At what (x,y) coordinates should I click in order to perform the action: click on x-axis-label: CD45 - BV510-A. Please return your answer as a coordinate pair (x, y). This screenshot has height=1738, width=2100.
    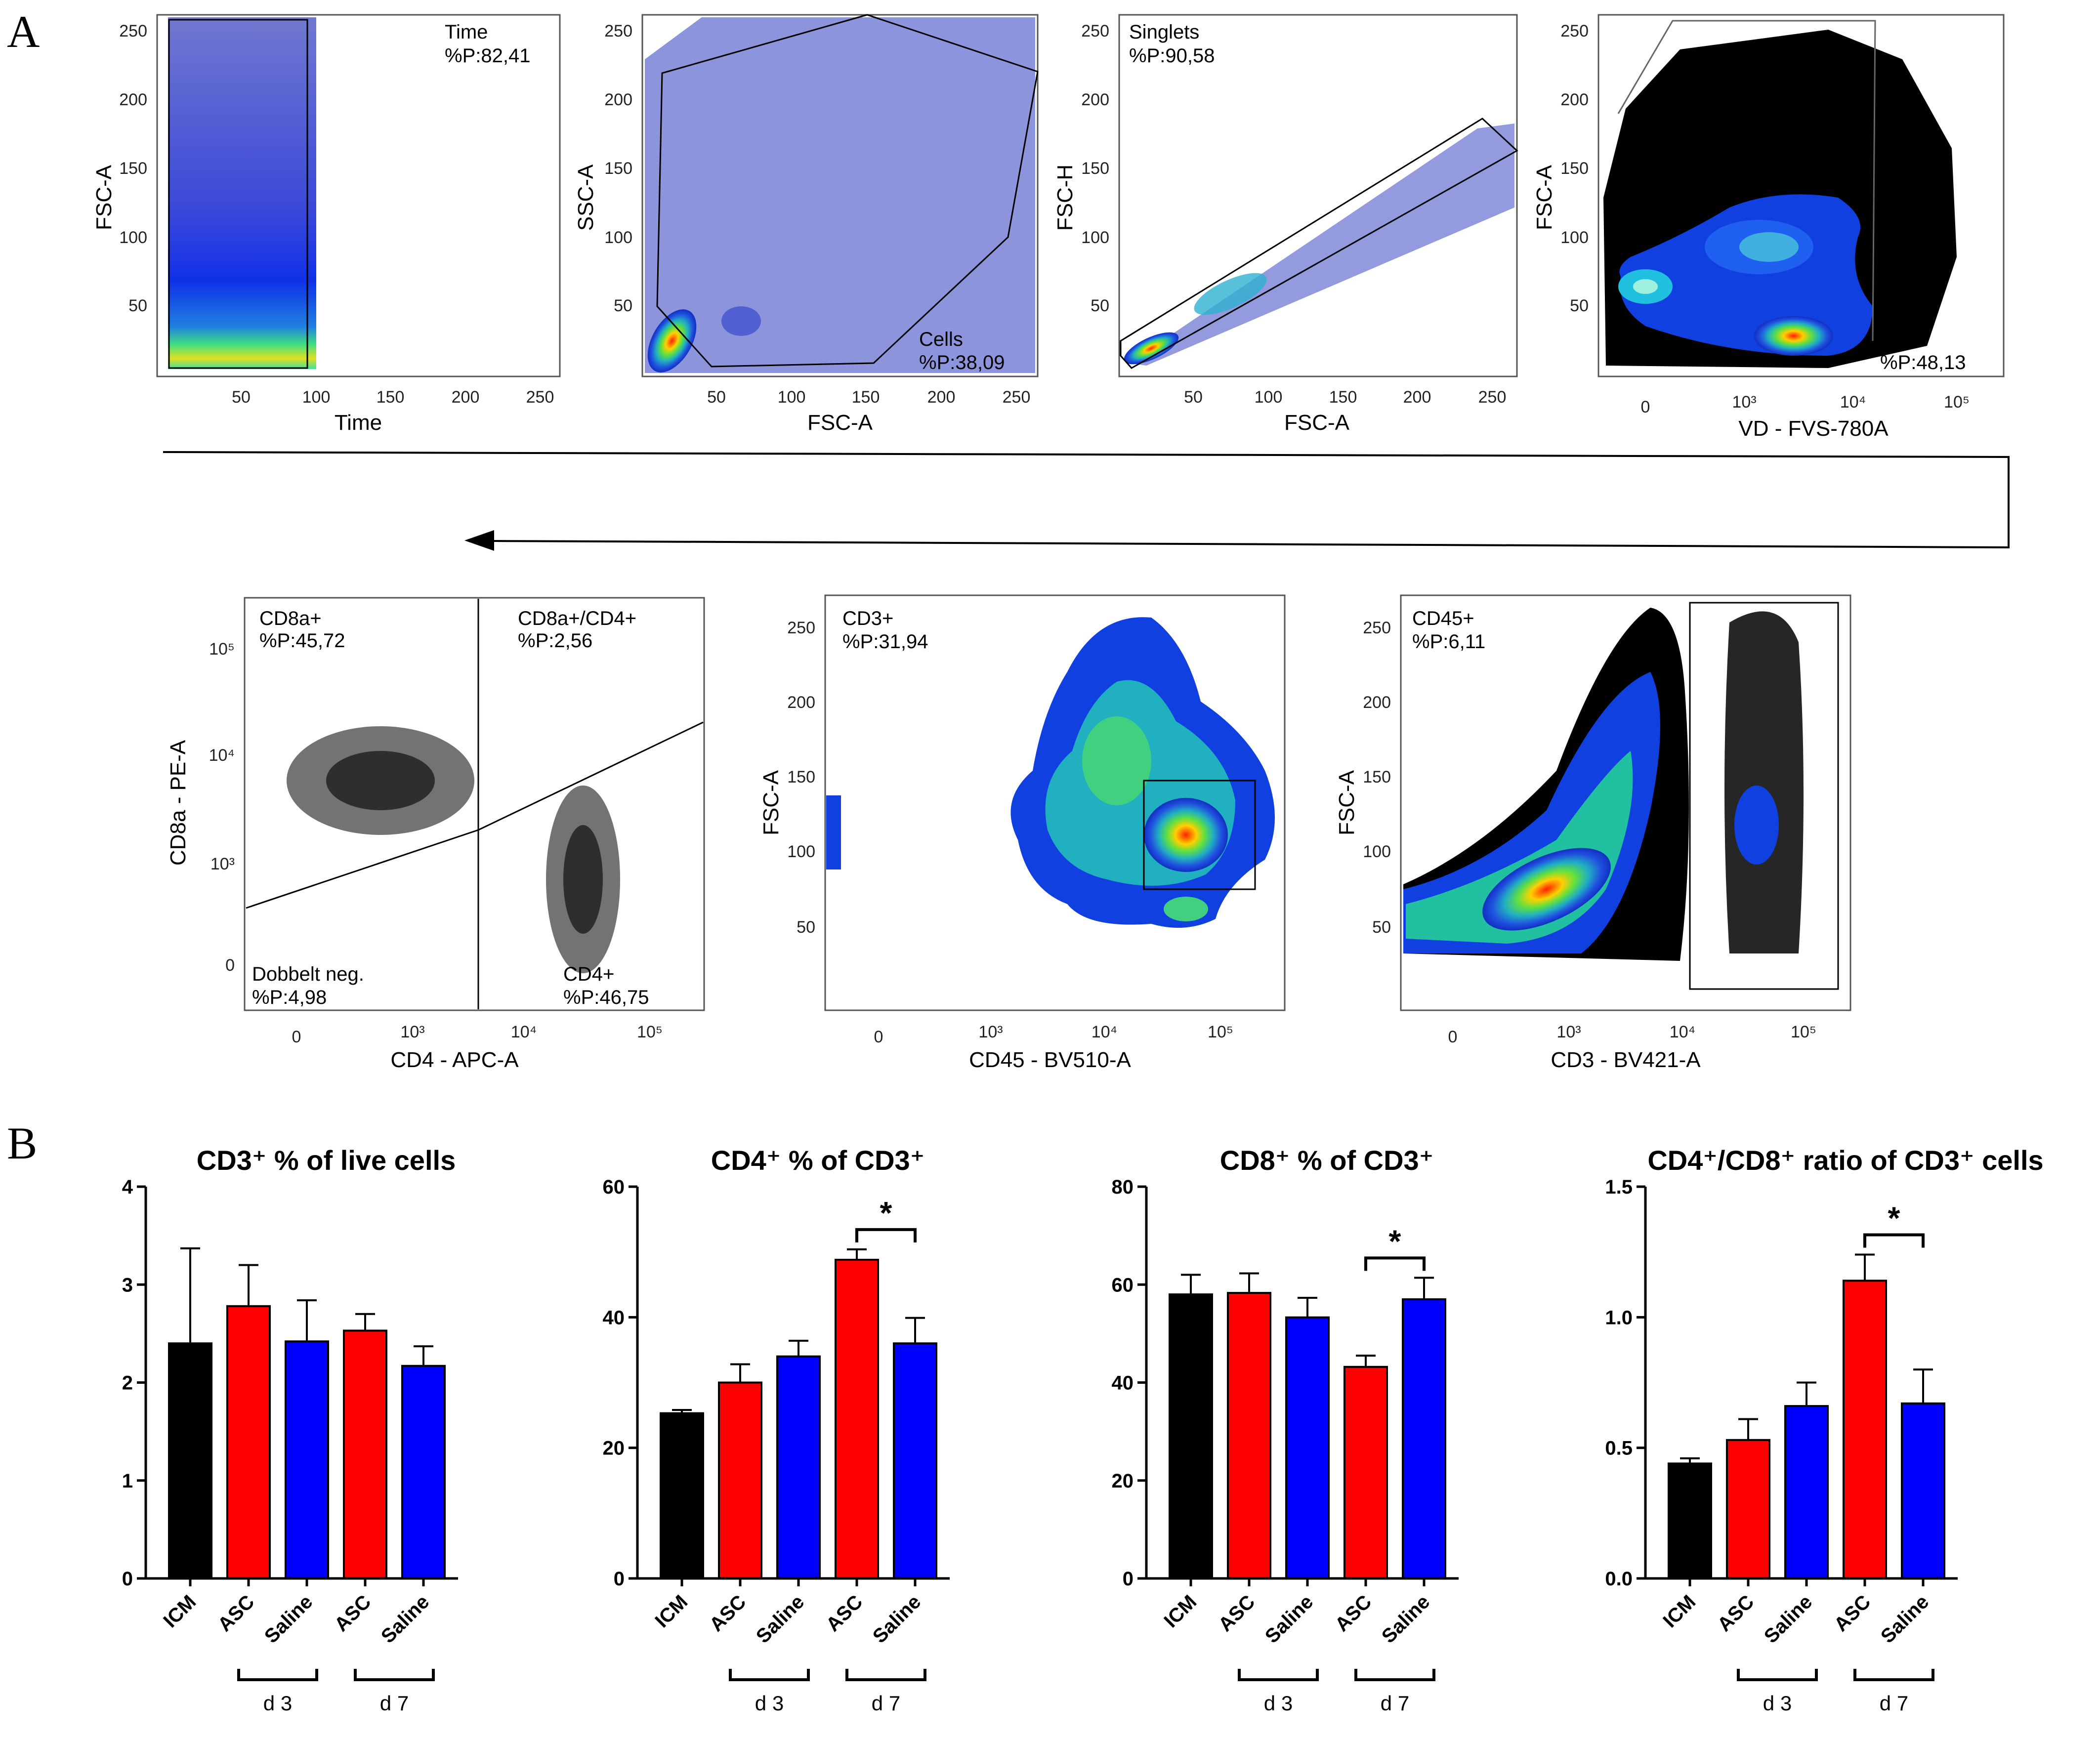
    Looking at the image, I should click on (1050, 1060).